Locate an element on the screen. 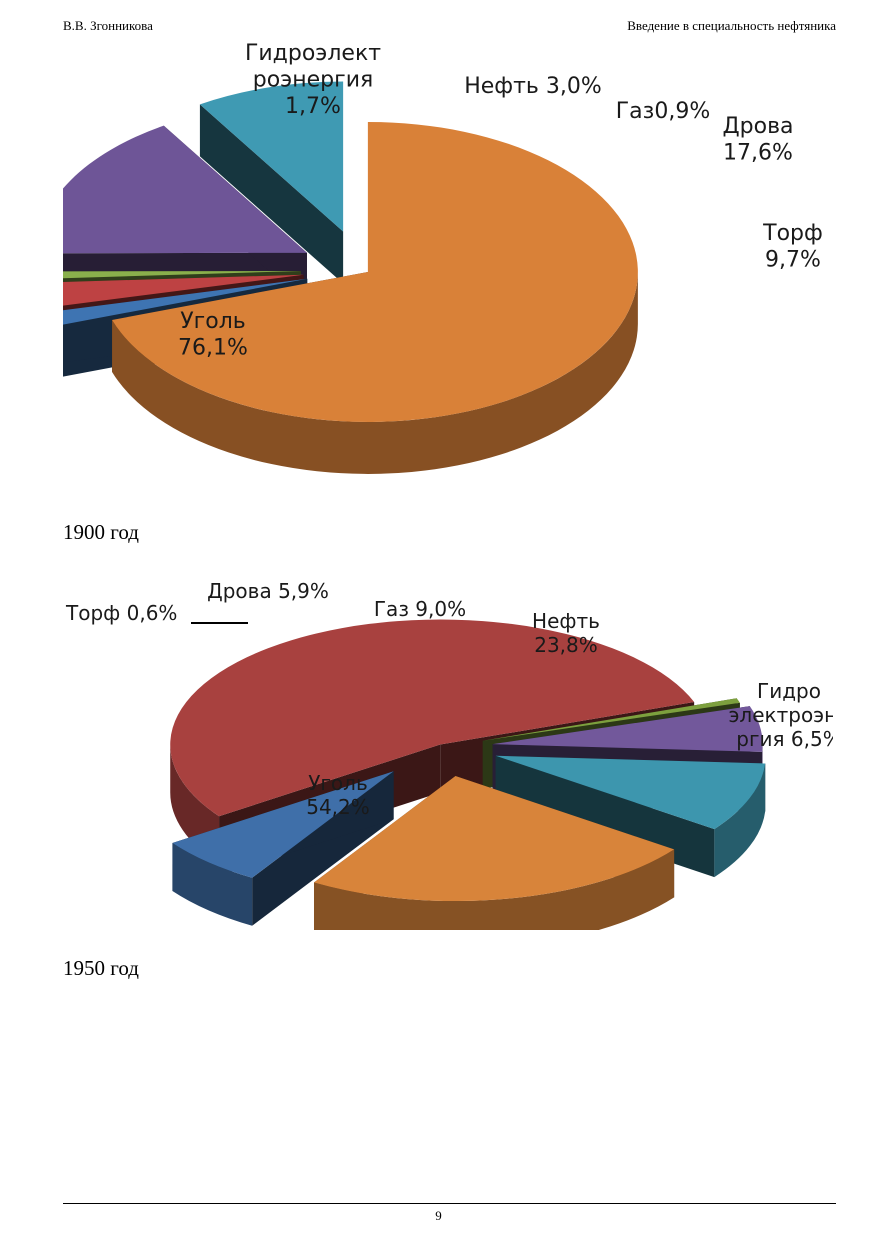  label-уголь: Уголь 76,1% is located at coordinates (213, 334).